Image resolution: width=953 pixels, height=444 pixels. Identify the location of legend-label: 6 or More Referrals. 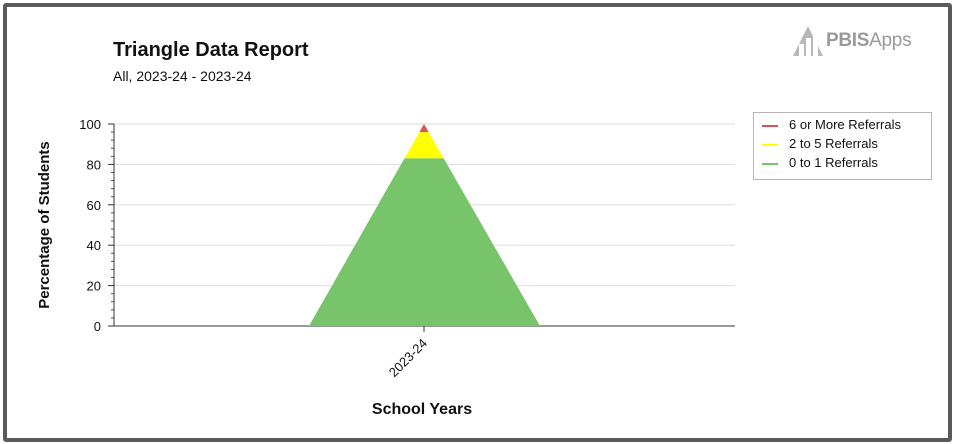
(845, 124).